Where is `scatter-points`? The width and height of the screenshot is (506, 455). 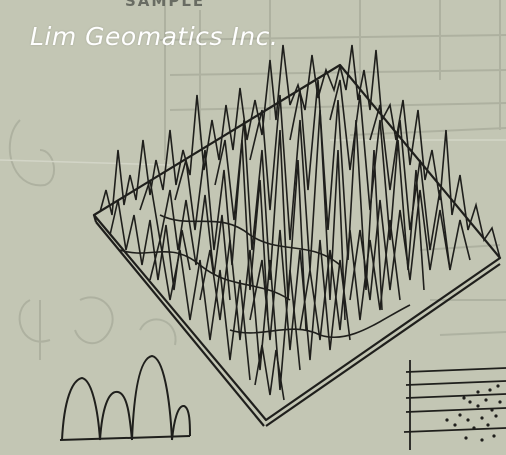
scatter-points is located at coordinates (473, 413).